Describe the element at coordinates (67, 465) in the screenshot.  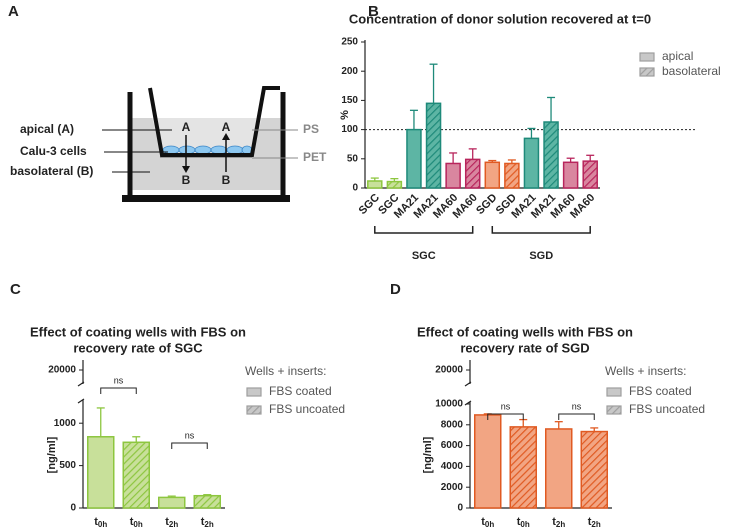
I see `y-tick-label: 500` at that location.